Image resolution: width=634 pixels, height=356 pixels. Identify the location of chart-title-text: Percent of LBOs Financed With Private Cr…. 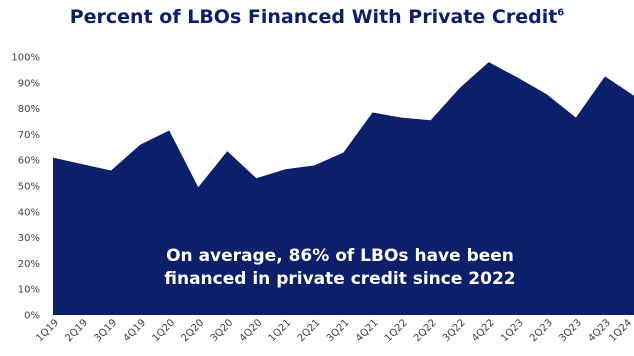
(313, 17).